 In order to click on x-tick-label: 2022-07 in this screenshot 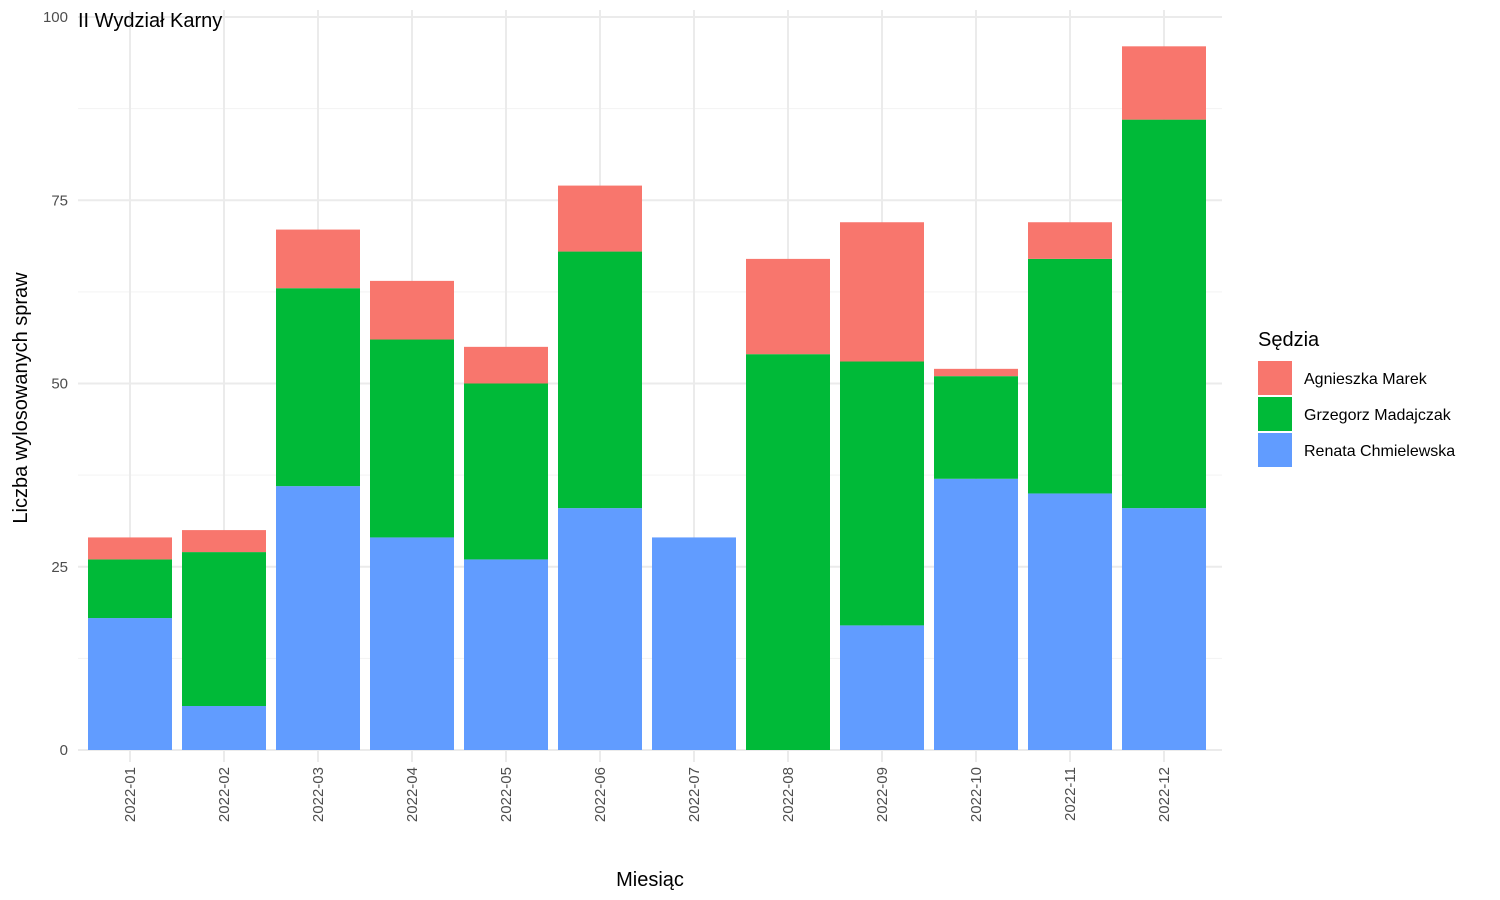, I will do `click(694, 794)`.